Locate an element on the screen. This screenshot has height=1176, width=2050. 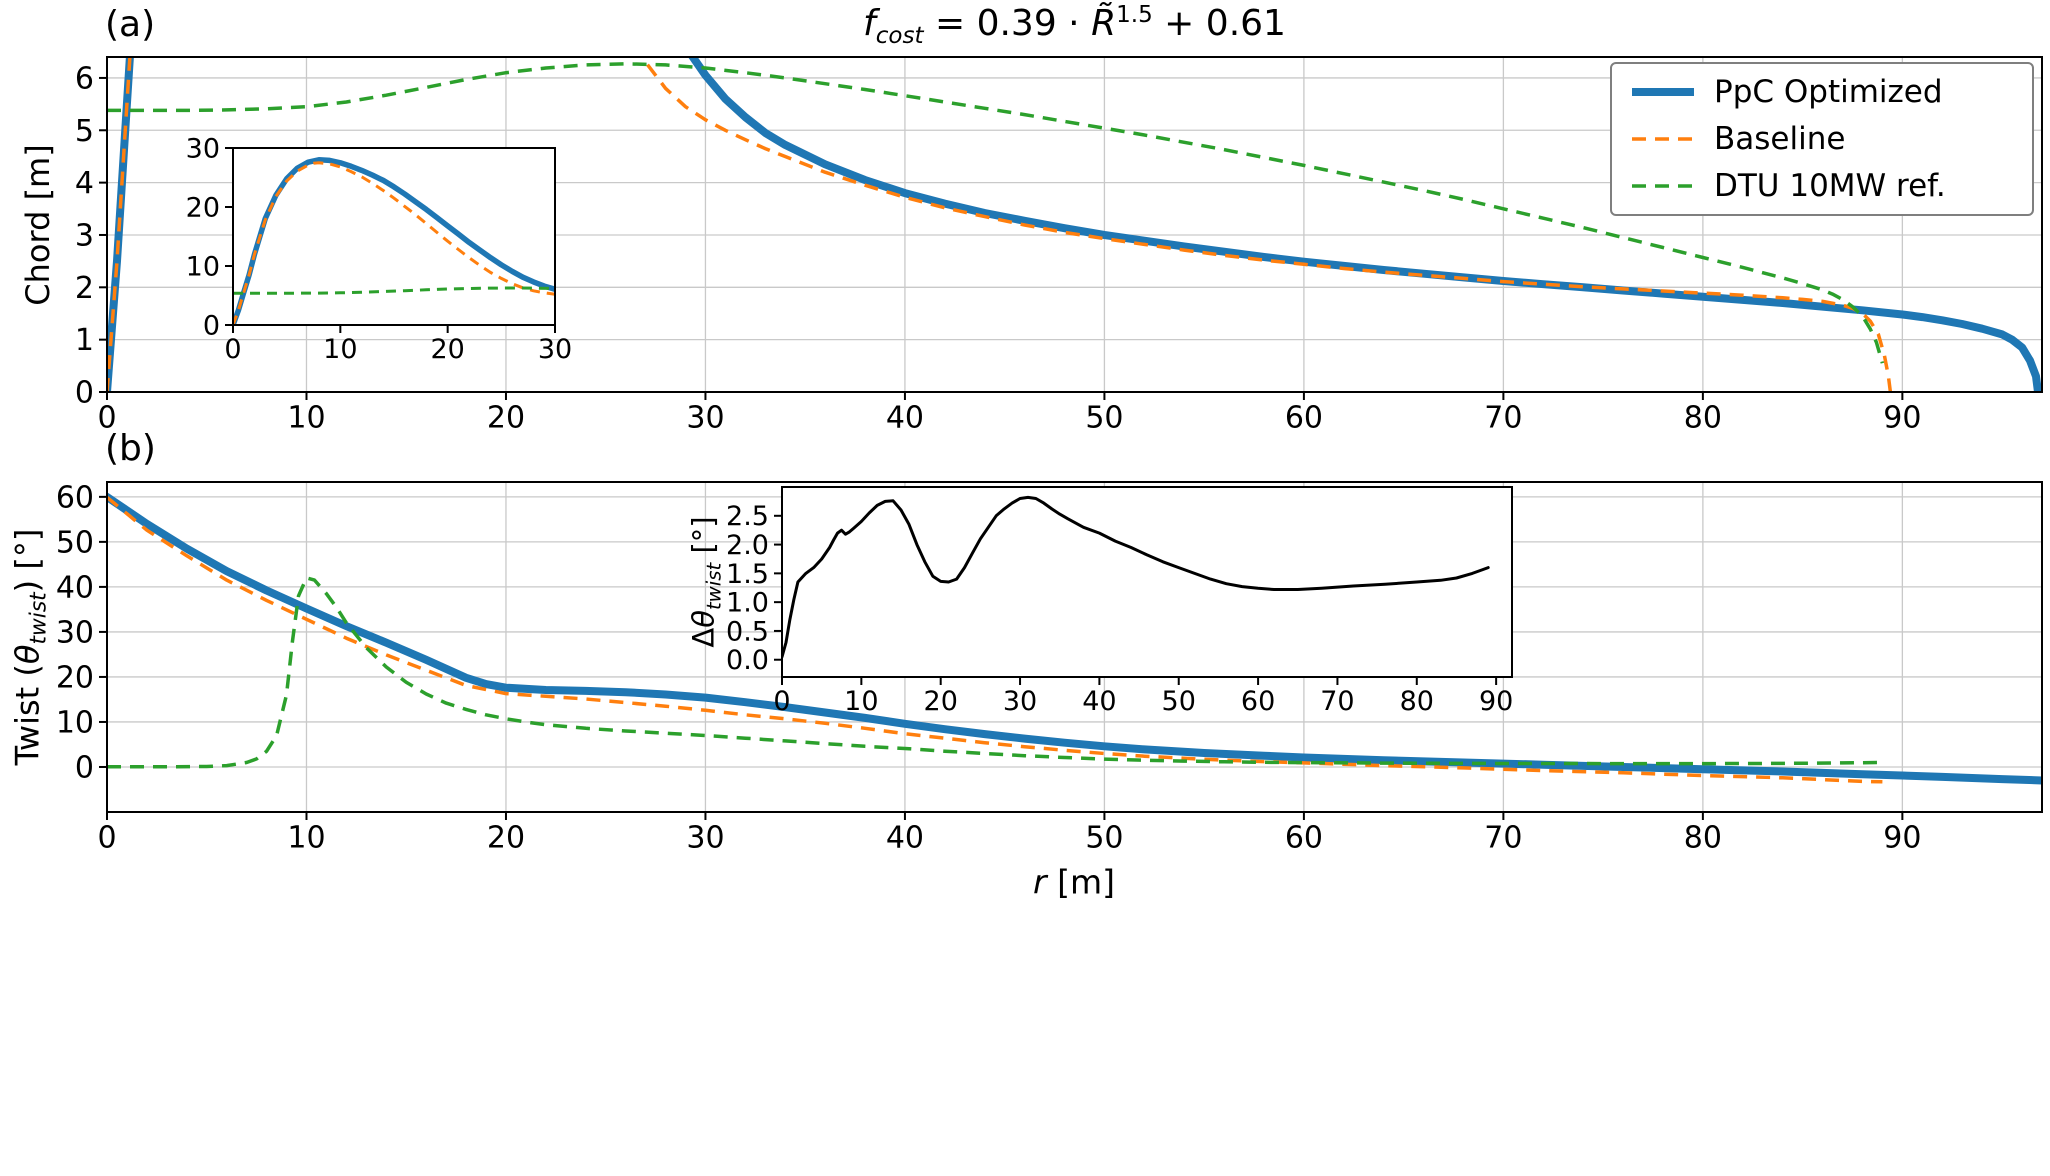
delta-symbol: Δ is located at coordinates (703, 637).